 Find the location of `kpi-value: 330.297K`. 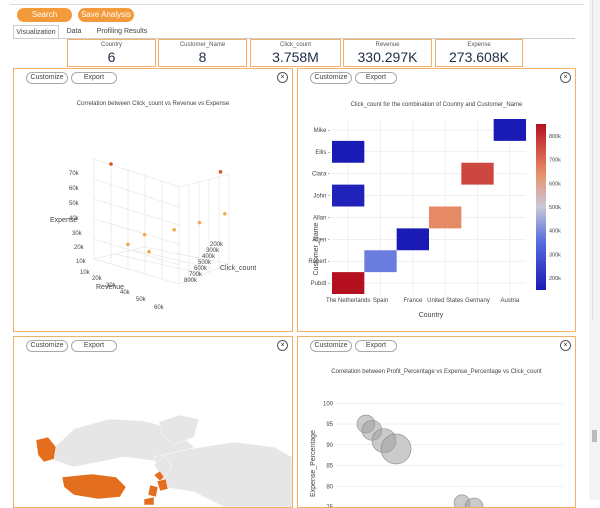

kpi-value: 330.297K is located at coordinates (387, 57).